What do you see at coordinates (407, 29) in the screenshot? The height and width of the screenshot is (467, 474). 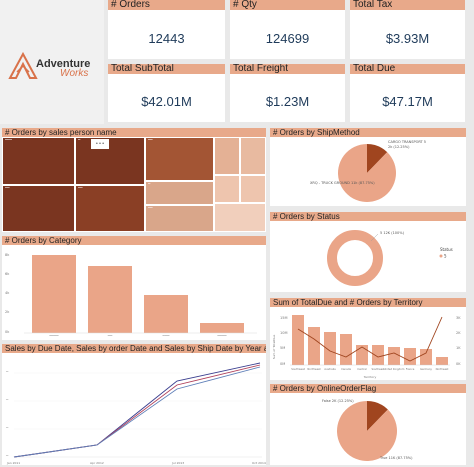 I see `kpi-total-tax-card: Total Tax $3.93M` at bounding box center [407, 29].